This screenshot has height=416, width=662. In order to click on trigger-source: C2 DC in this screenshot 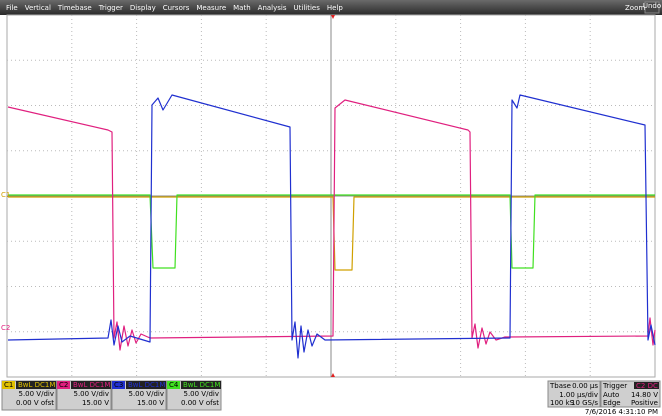, I will do `click(647, 386)`.